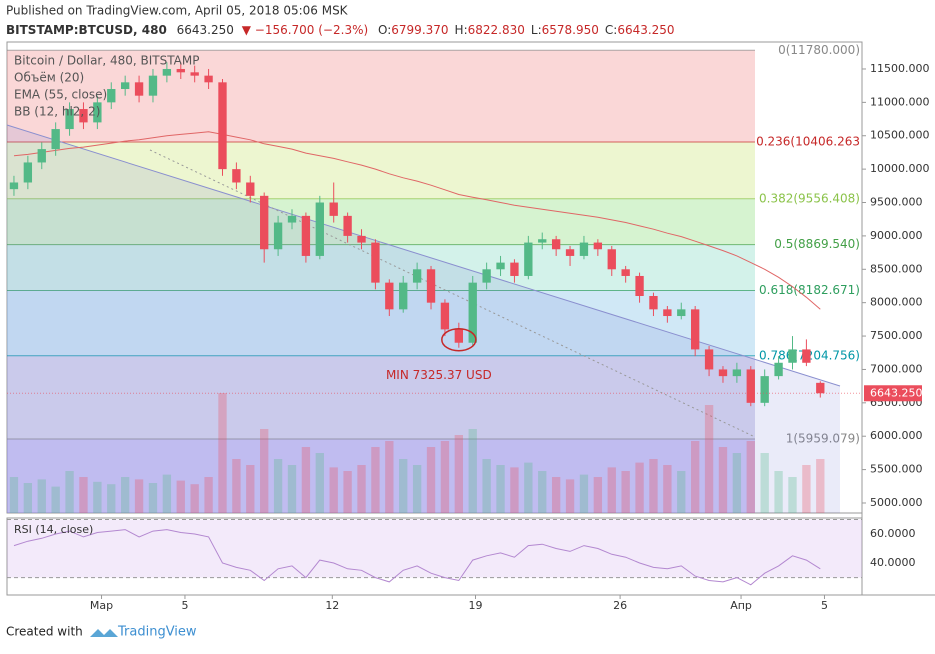 The height and width of the screenshot is (654, 935). Describe the element at coordinates (205, 30) in the screenshot. I see `last: 6643.250` at that location.